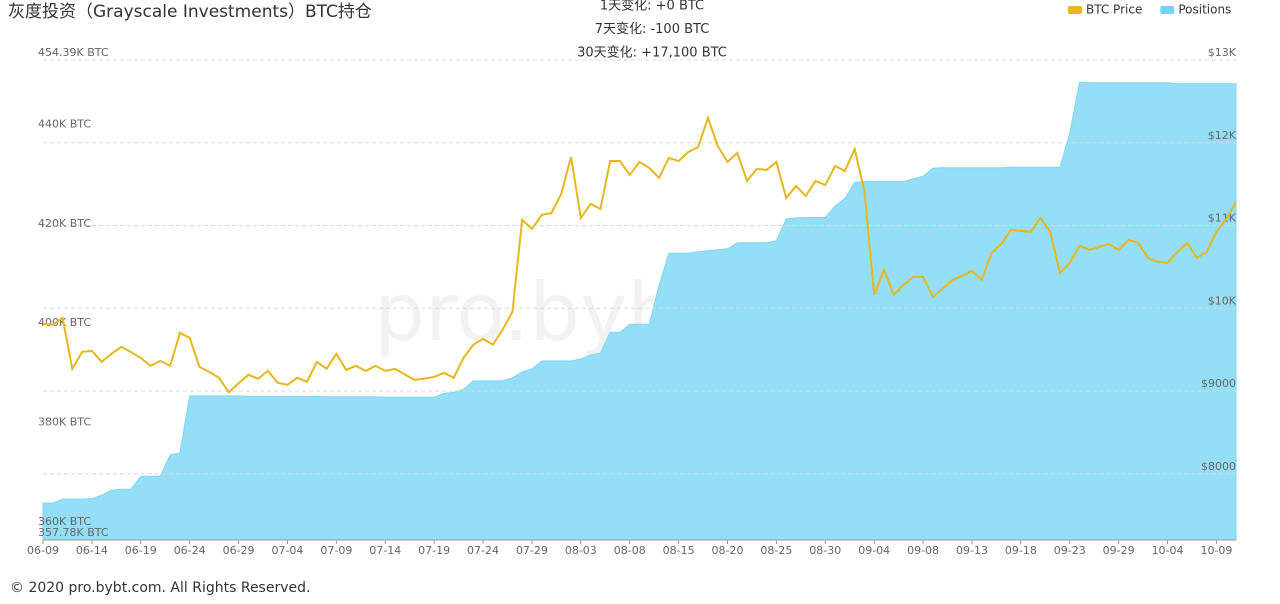 The width and height of the screenshot is (1280, 604). What do you see at coordinates (776, 550) in the screenshot?
I see `x-tick-label: 08-25` at bounding box center [776, 550].